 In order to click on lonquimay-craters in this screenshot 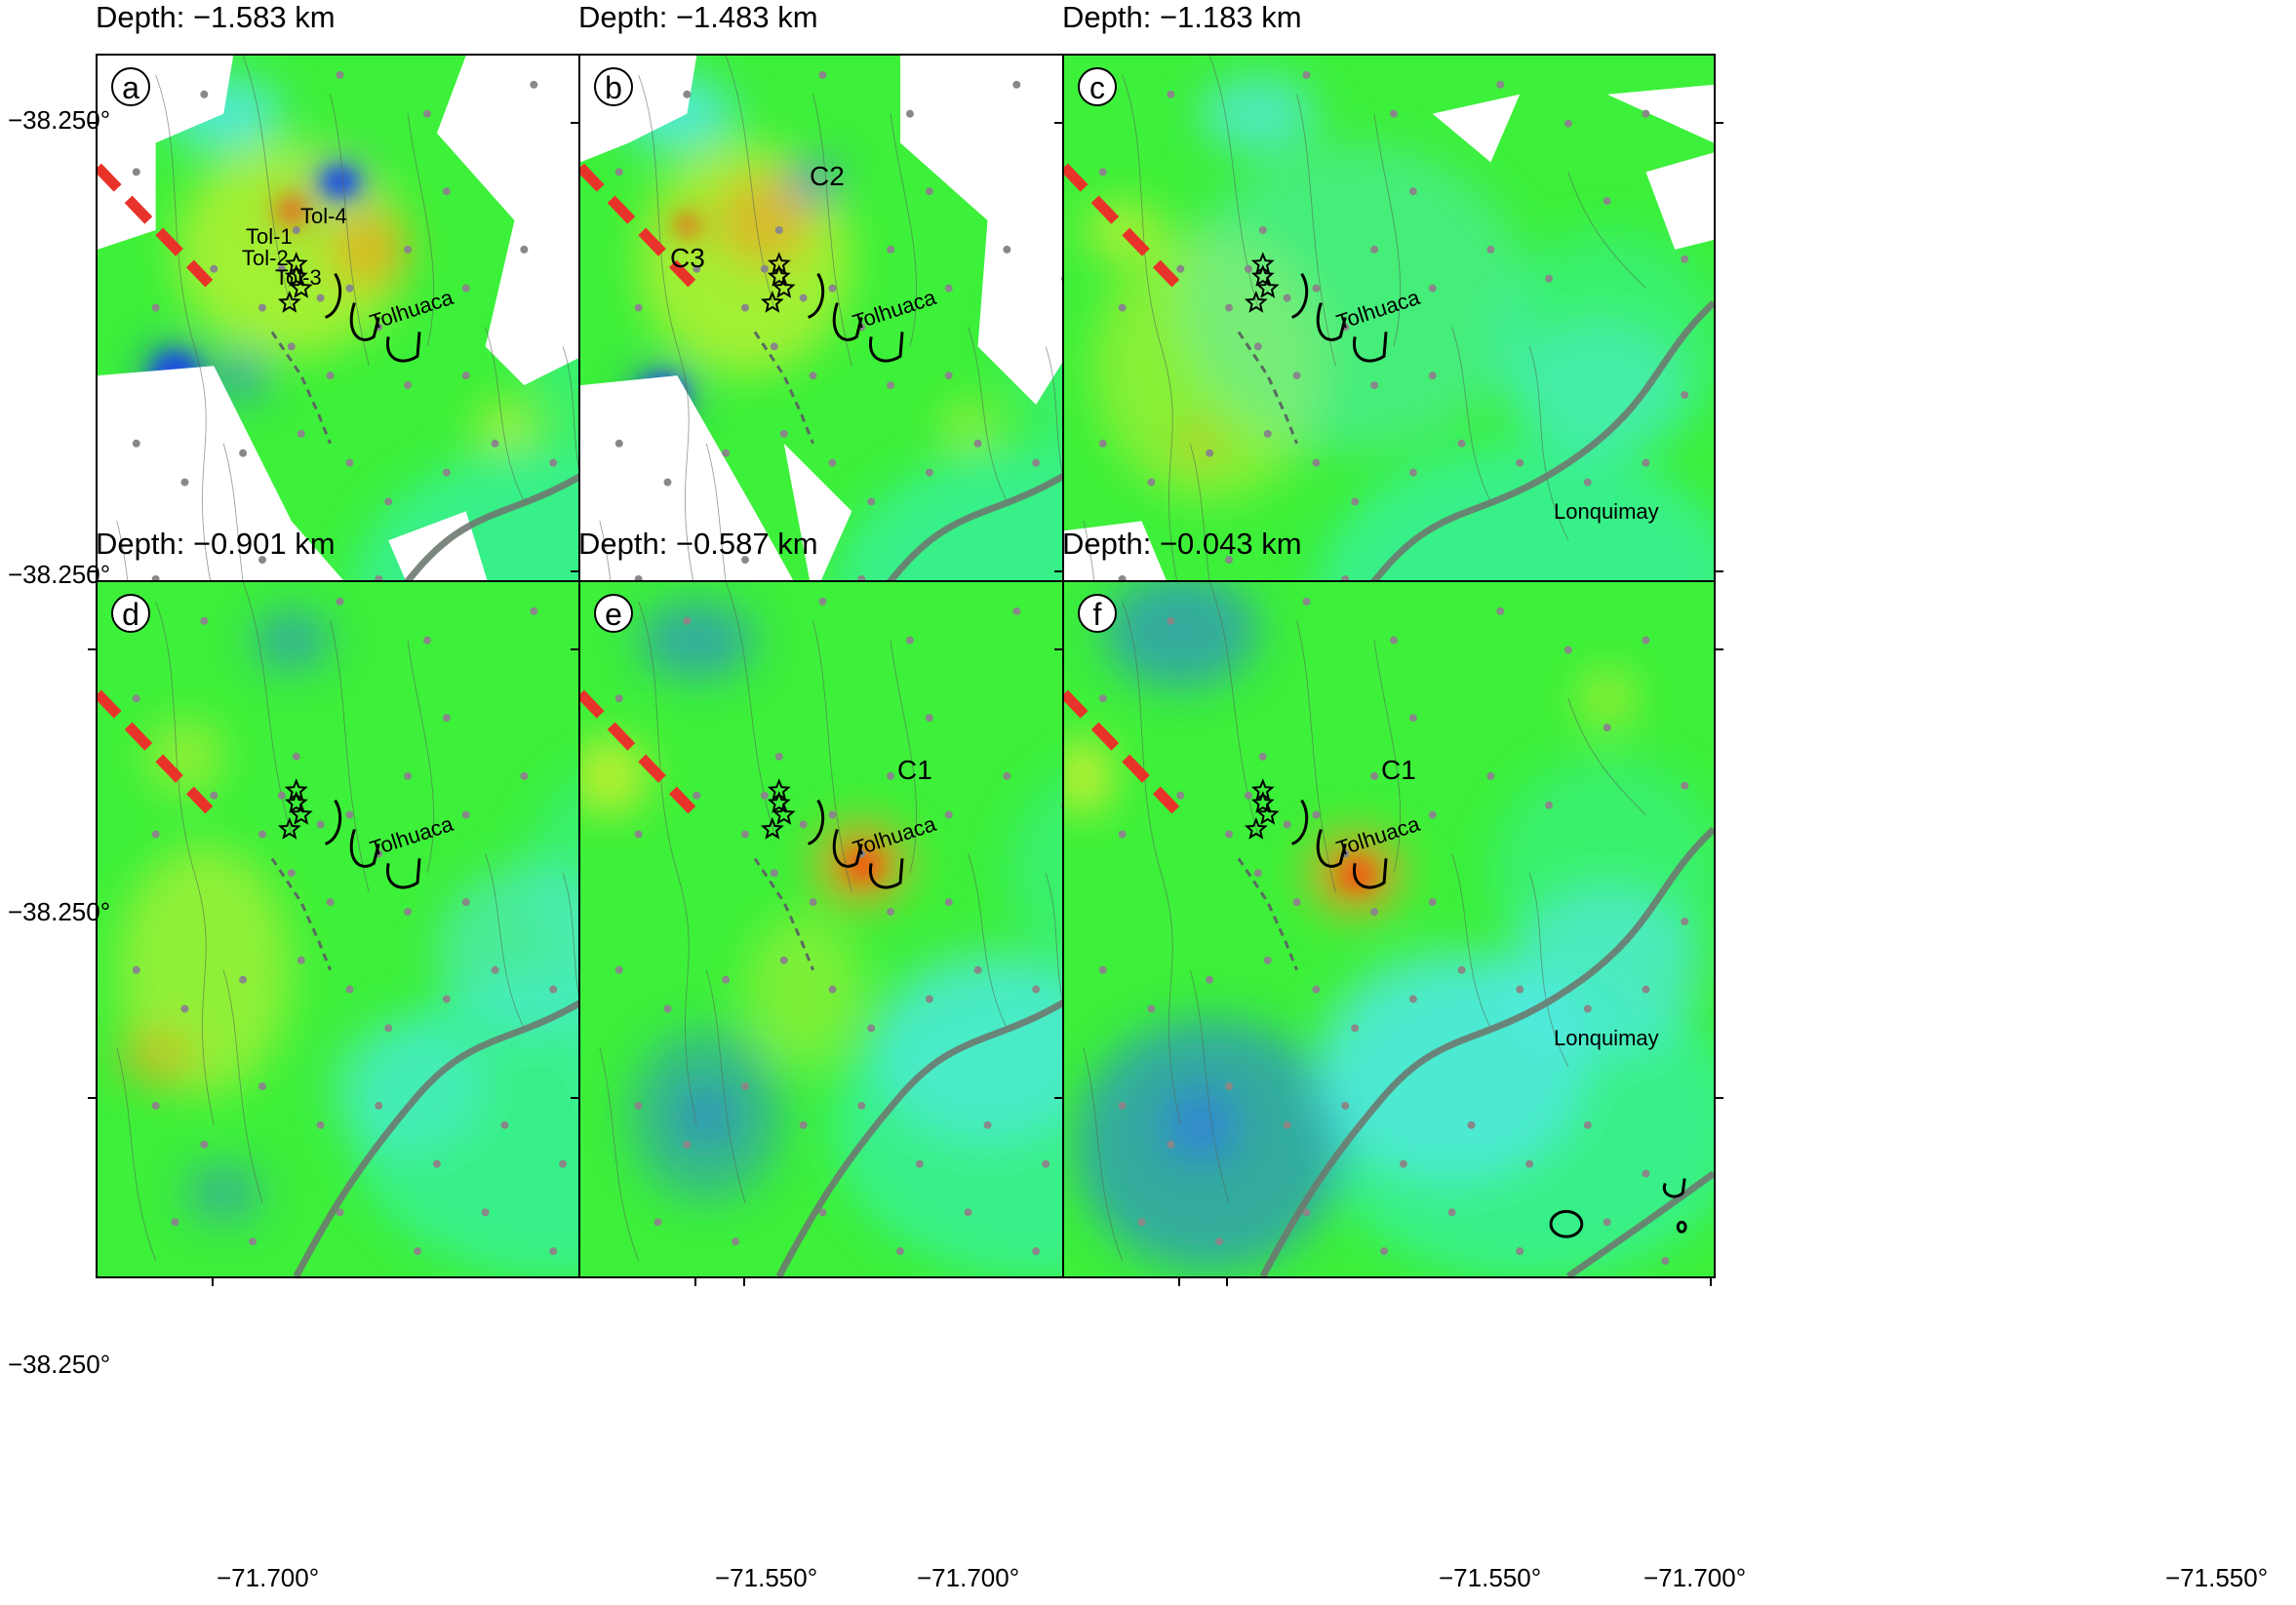, I will do `click(1618, 1208)`.